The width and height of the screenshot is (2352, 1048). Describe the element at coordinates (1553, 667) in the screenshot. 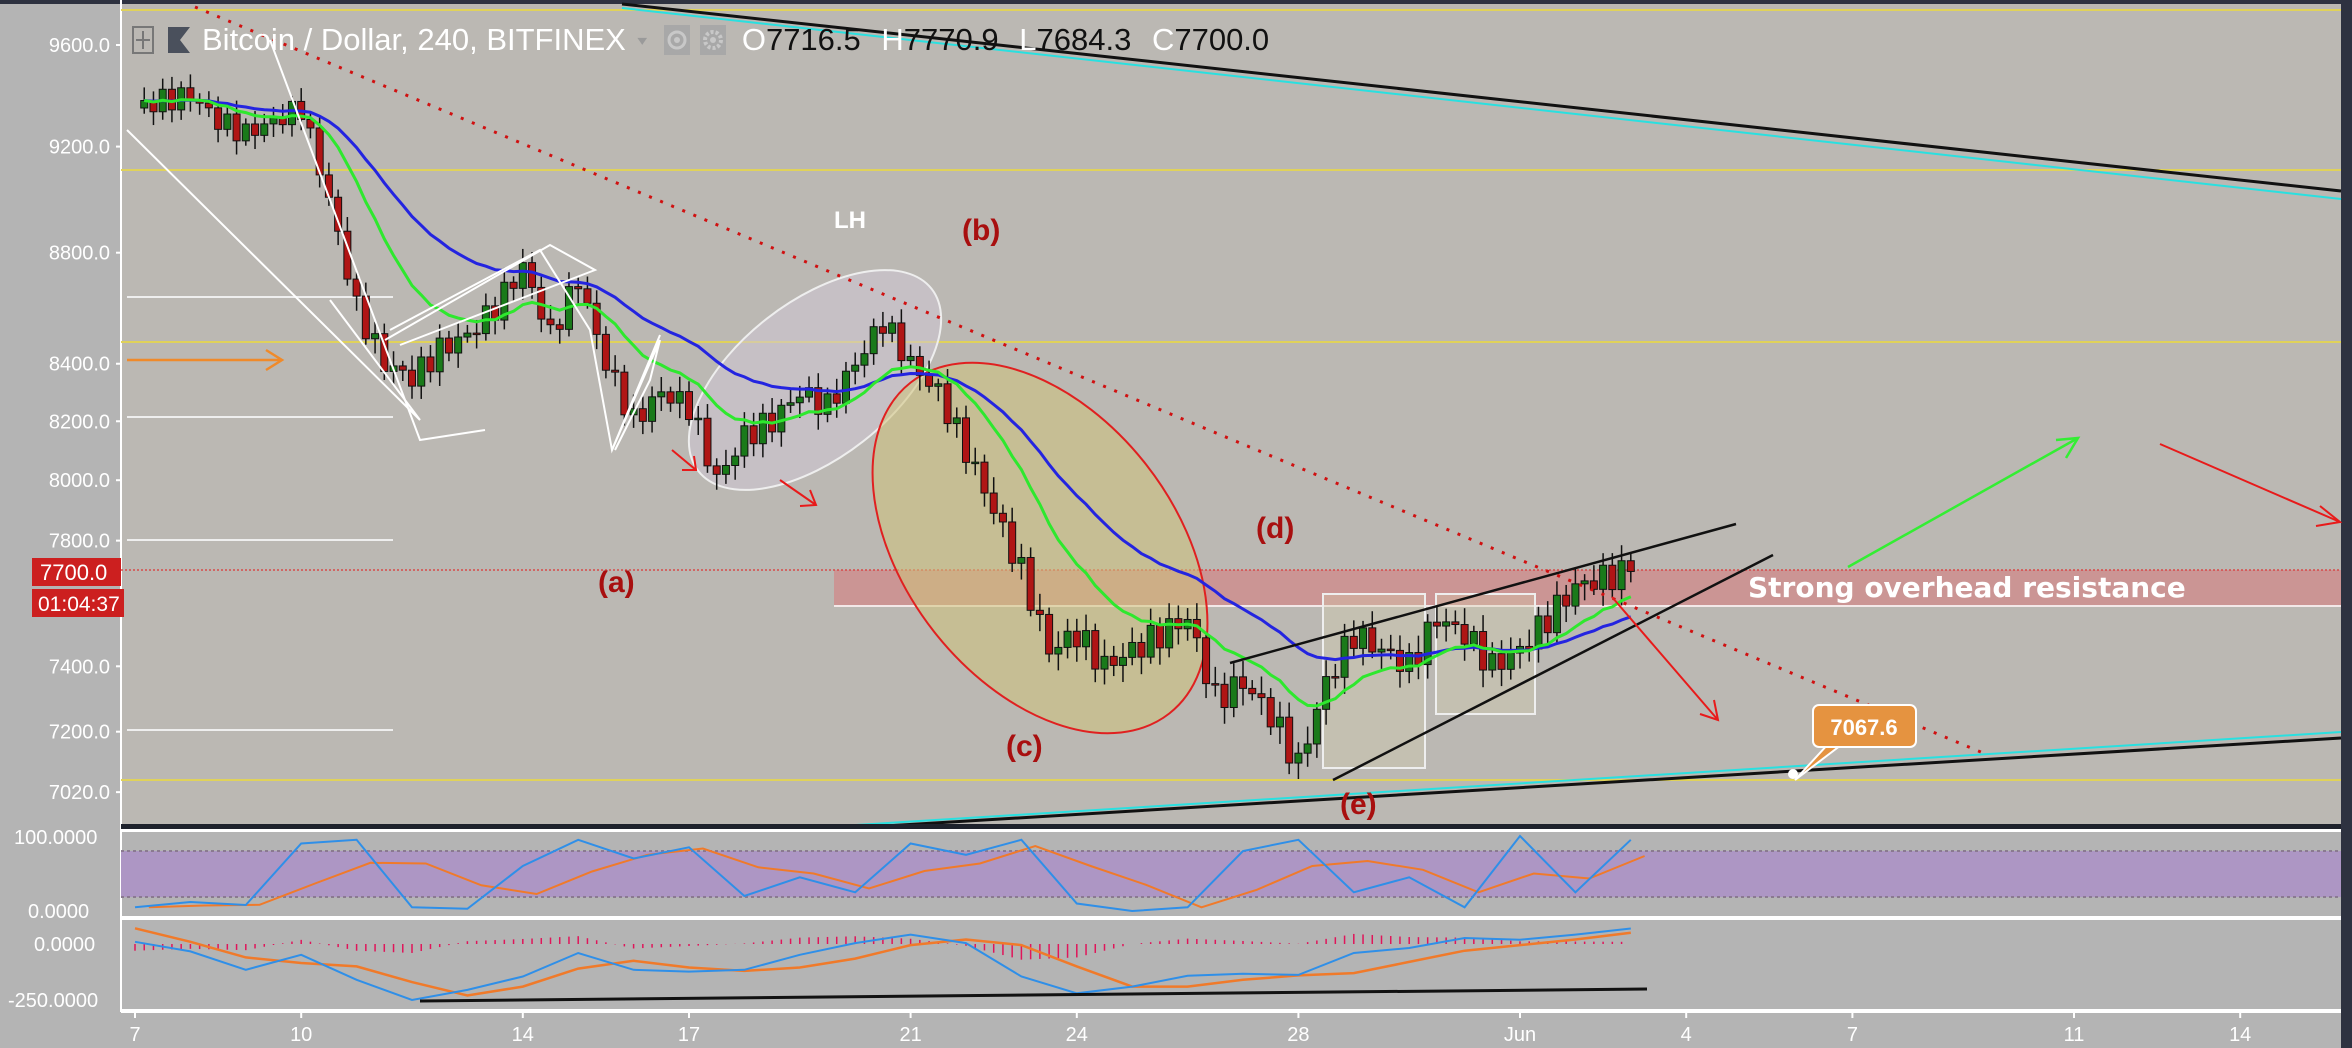

I see `wedge-lower-line` at that location.